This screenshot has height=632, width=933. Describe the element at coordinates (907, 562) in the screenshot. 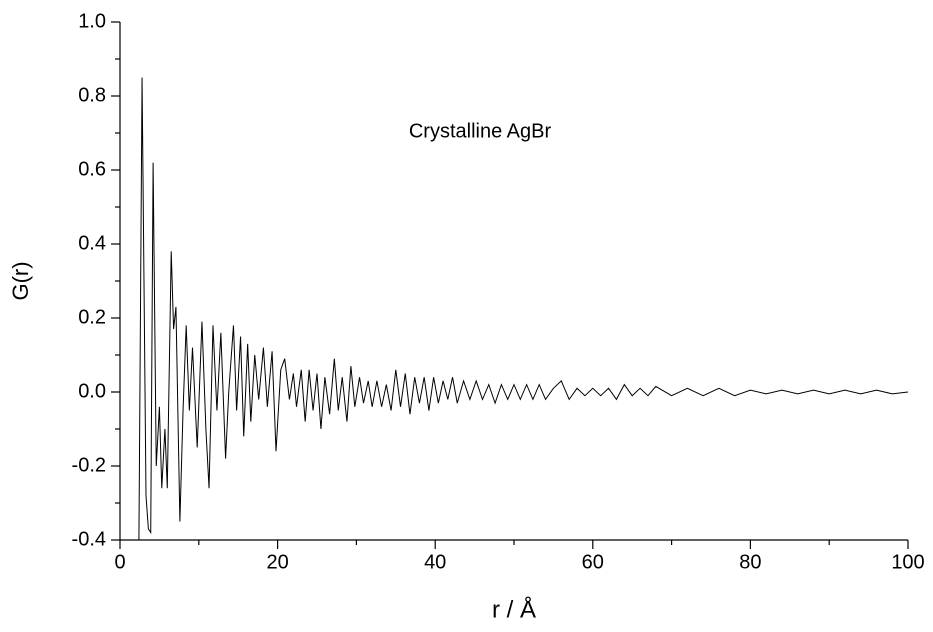

I see `x-tick-label: 100` at that location.